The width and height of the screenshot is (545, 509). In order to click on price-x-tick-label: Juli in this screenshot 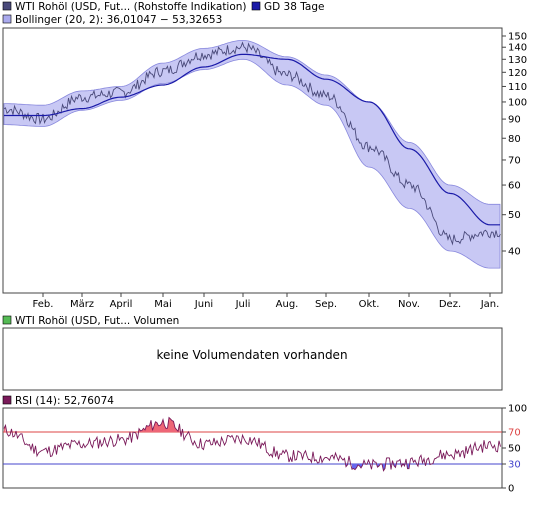, I will do `click(243, 304)`.